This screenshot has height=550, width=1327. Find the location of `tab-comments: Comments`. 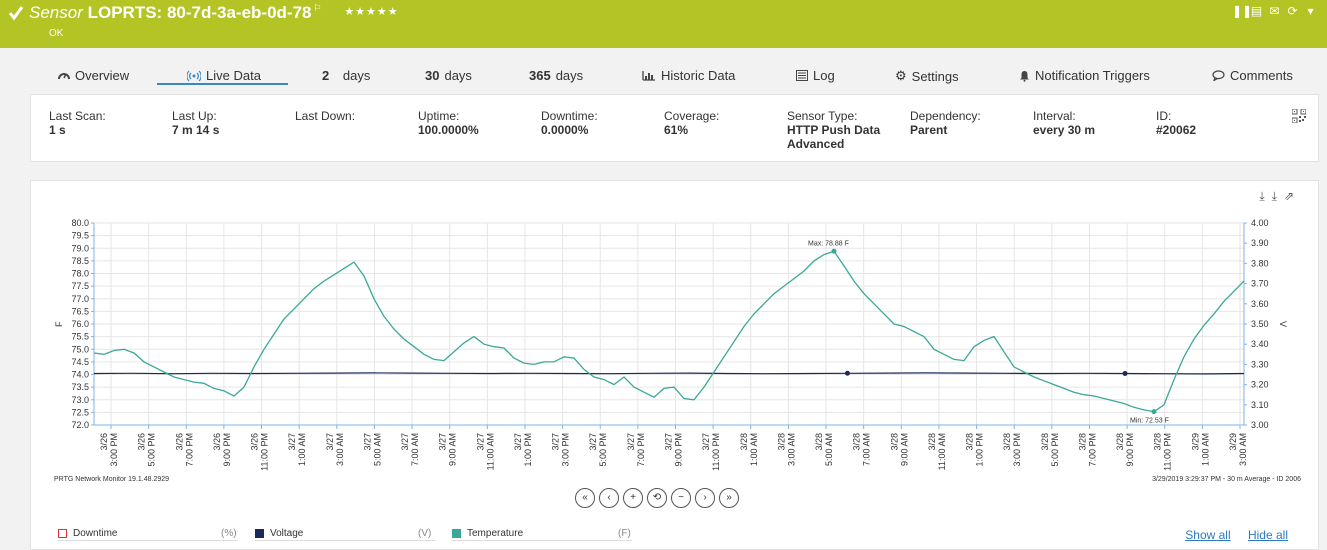

tab-comments: Comments is located at coordinates (1252, 75).